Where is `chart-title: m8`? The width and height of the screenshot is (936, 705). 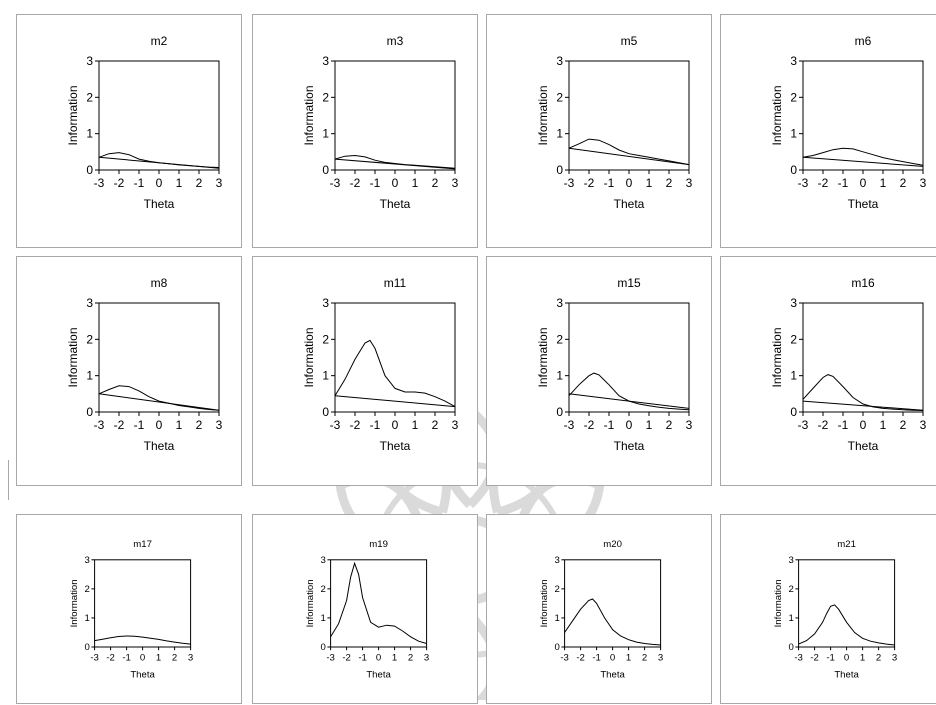
chart-title: m8 is located at coordinates (159, 283).